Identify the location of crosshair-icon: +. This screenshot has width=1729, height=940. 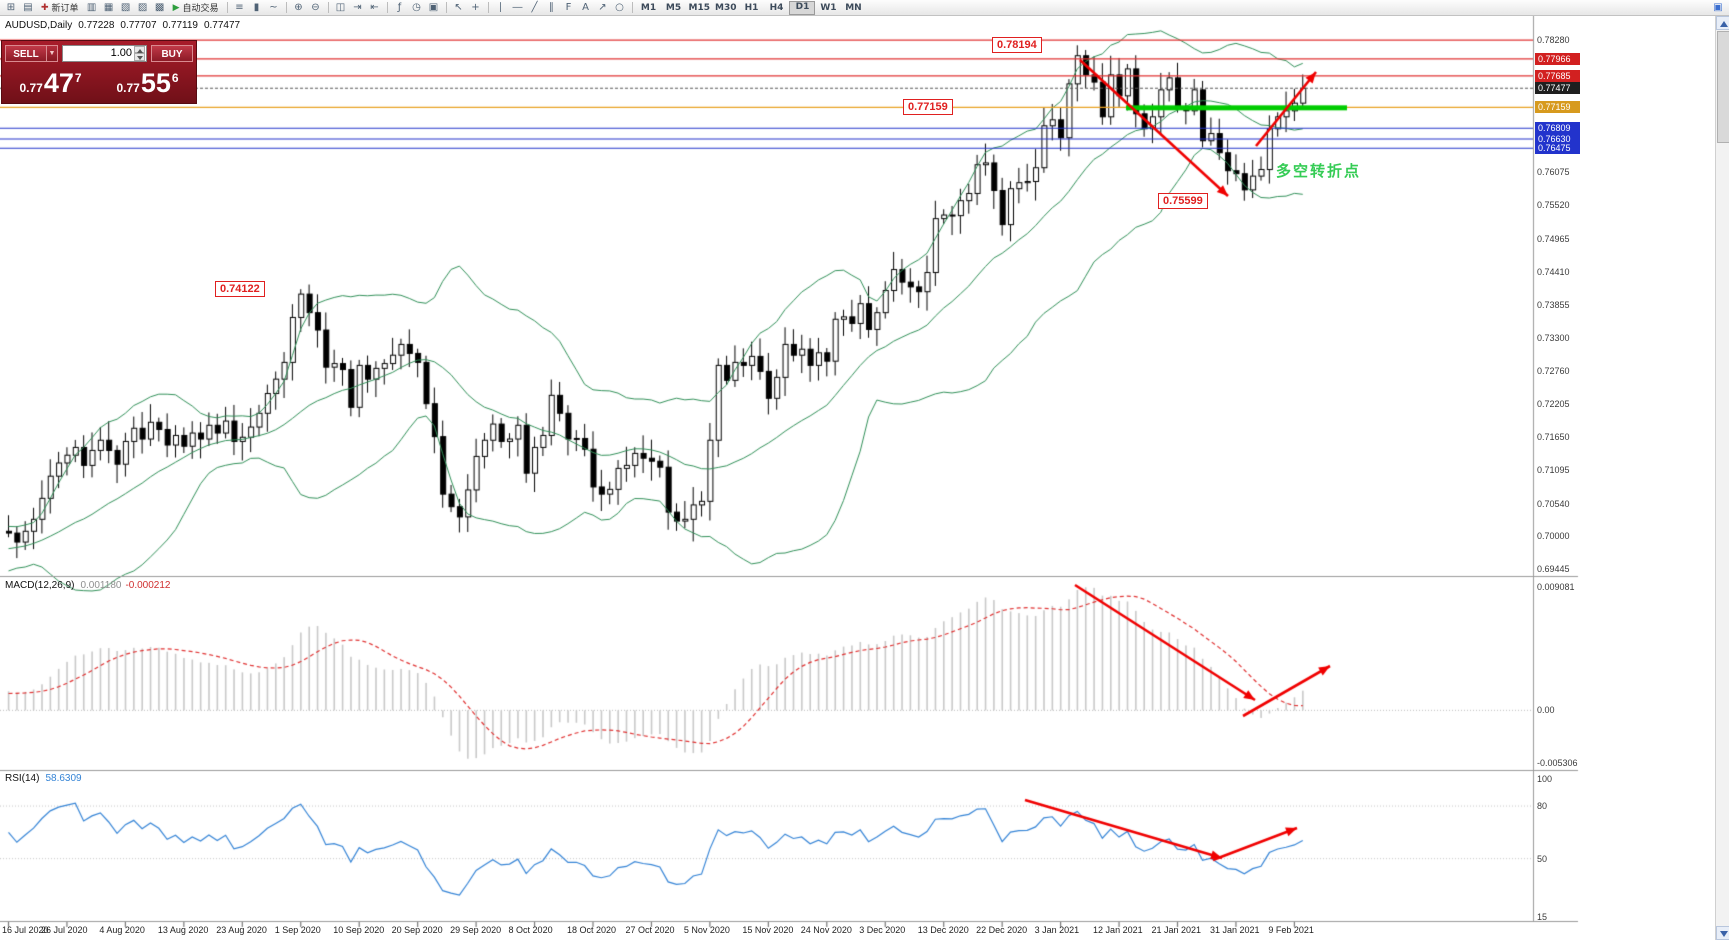
(475, 7).